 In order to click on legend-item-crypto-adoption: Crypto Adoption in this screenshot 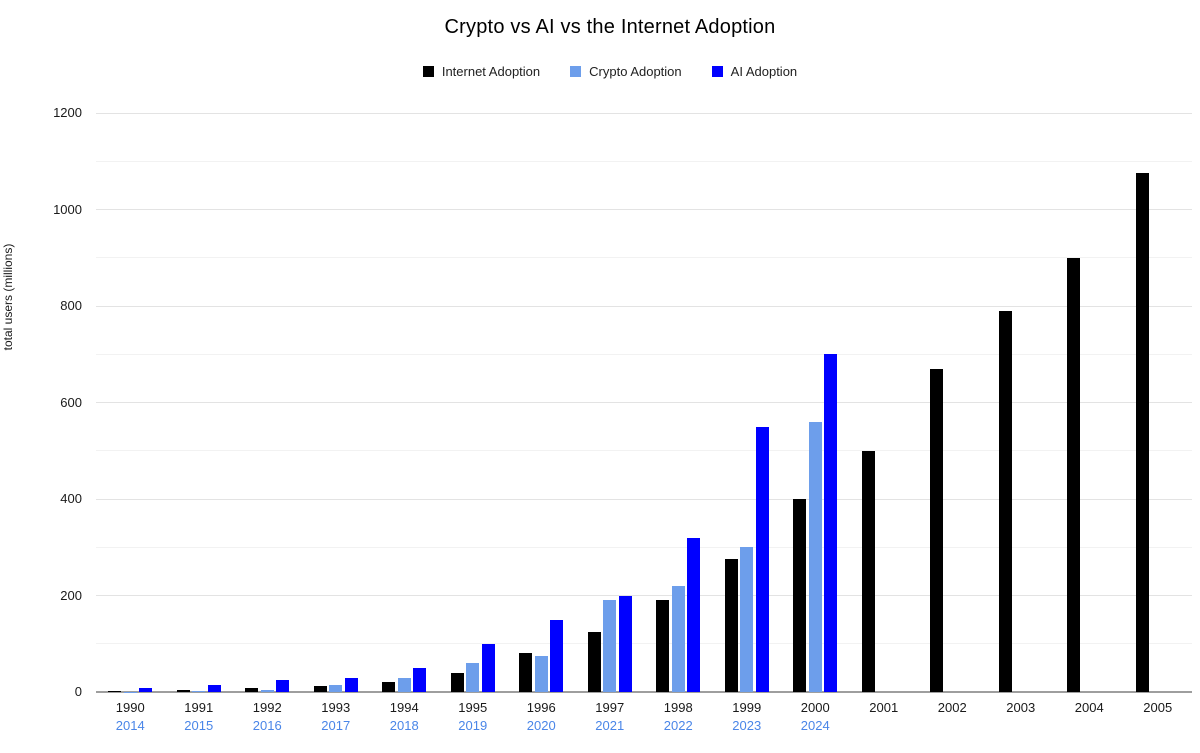, I will do `click(626, 71)`.